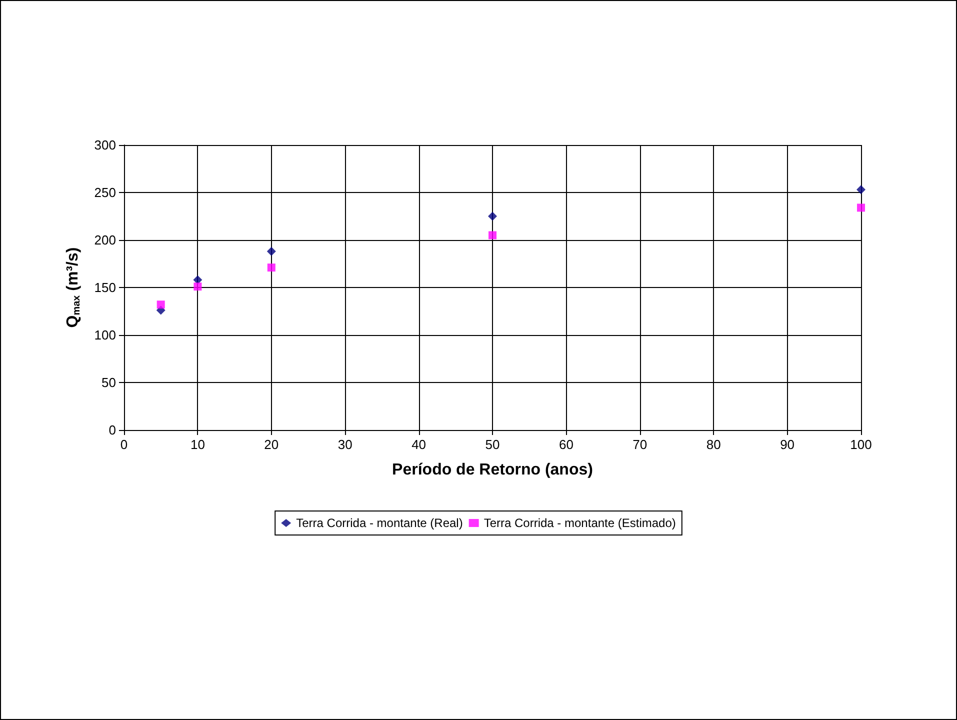  Describe the element at coordinates (713, 444) in the screenshot. I see `x-tick-label: 80` at that location.